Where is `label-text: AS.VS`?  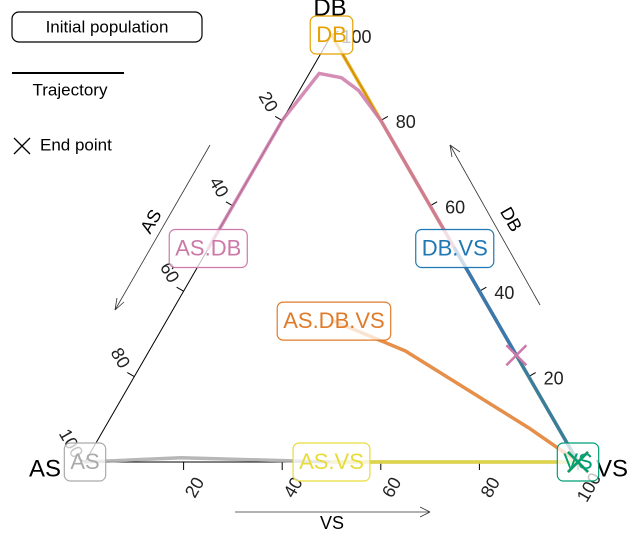
label-text: AS.VS is located at coordinates (331, 461).